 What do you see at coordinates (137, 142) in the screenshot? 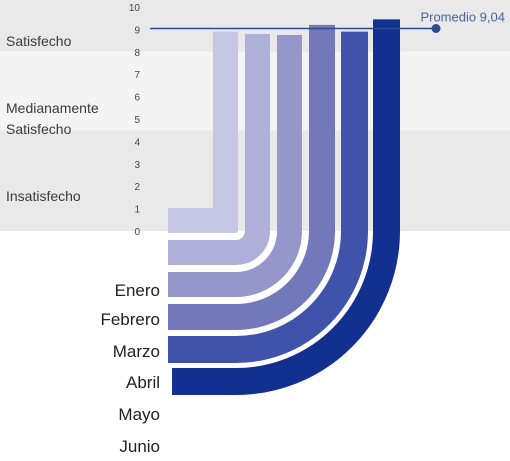
I see `y-tick-label: 4` at bounding box center [137, 142].